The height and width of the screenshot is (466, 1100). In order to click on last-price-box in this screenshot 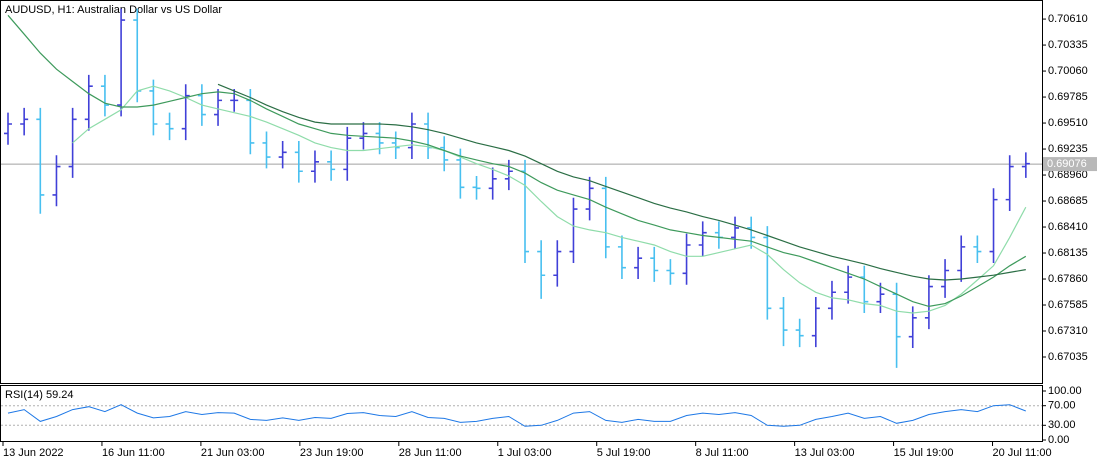, I will do `click(1070, 164)`.